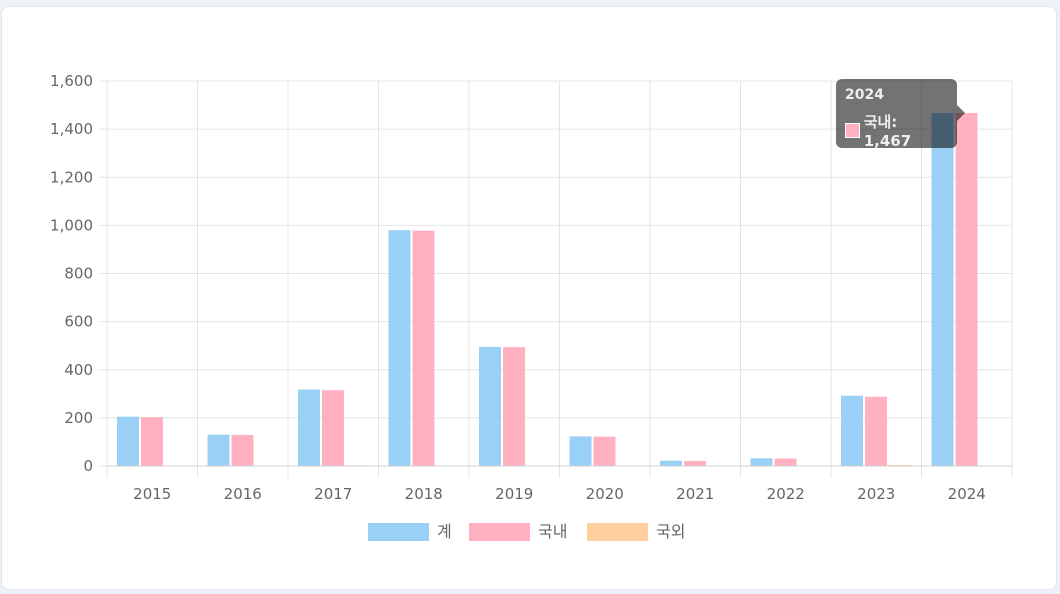 The width and height of the screenshot is (1060, 594). What do you see at coordinates (695, 494) in the screenshot?
I see `x-tick-label: 2021` at bounding box center [695, 494].